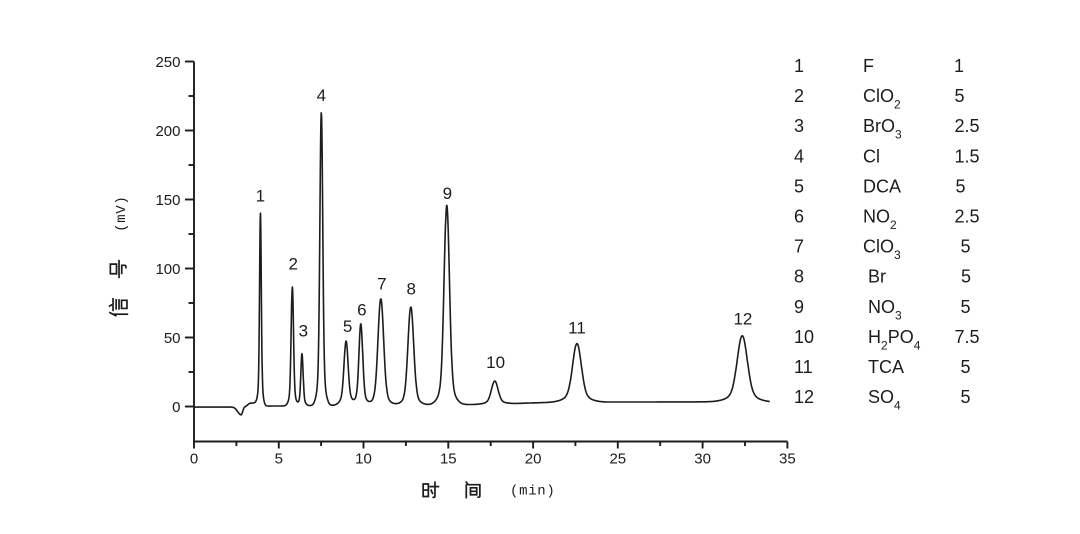 This screenshot has height=534, width=1080. Describe the element at coordinates (871, 156) in the screenshot. I see `svg-text: Cl` at that location.